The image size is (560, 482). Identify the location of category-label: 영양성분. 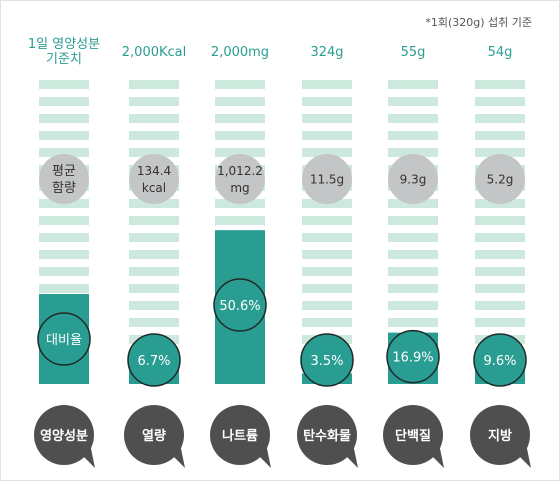
(64, 436).